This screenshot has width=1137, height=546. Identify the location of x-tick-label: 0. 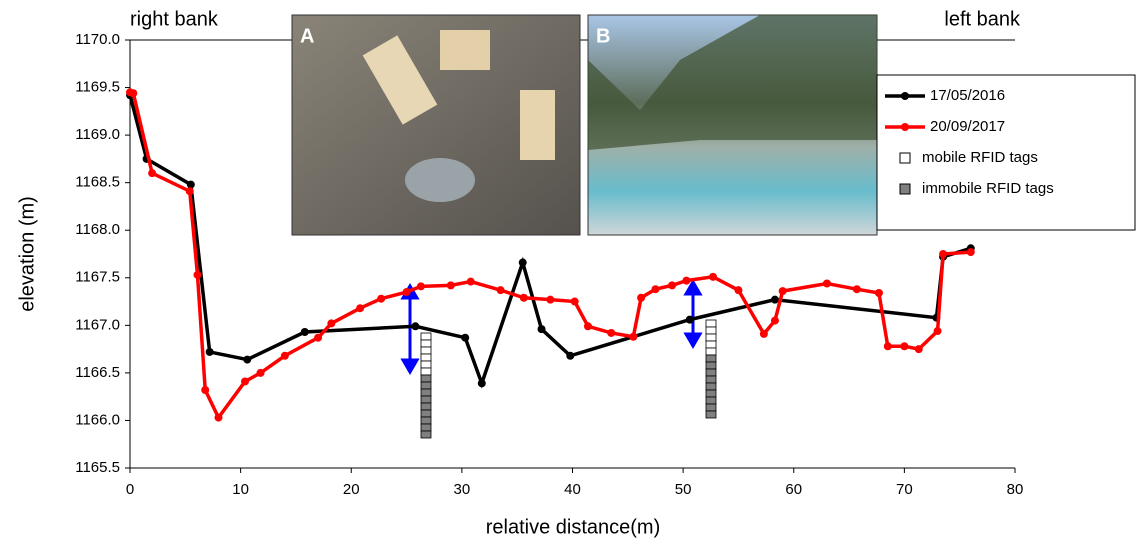
(130, 489).